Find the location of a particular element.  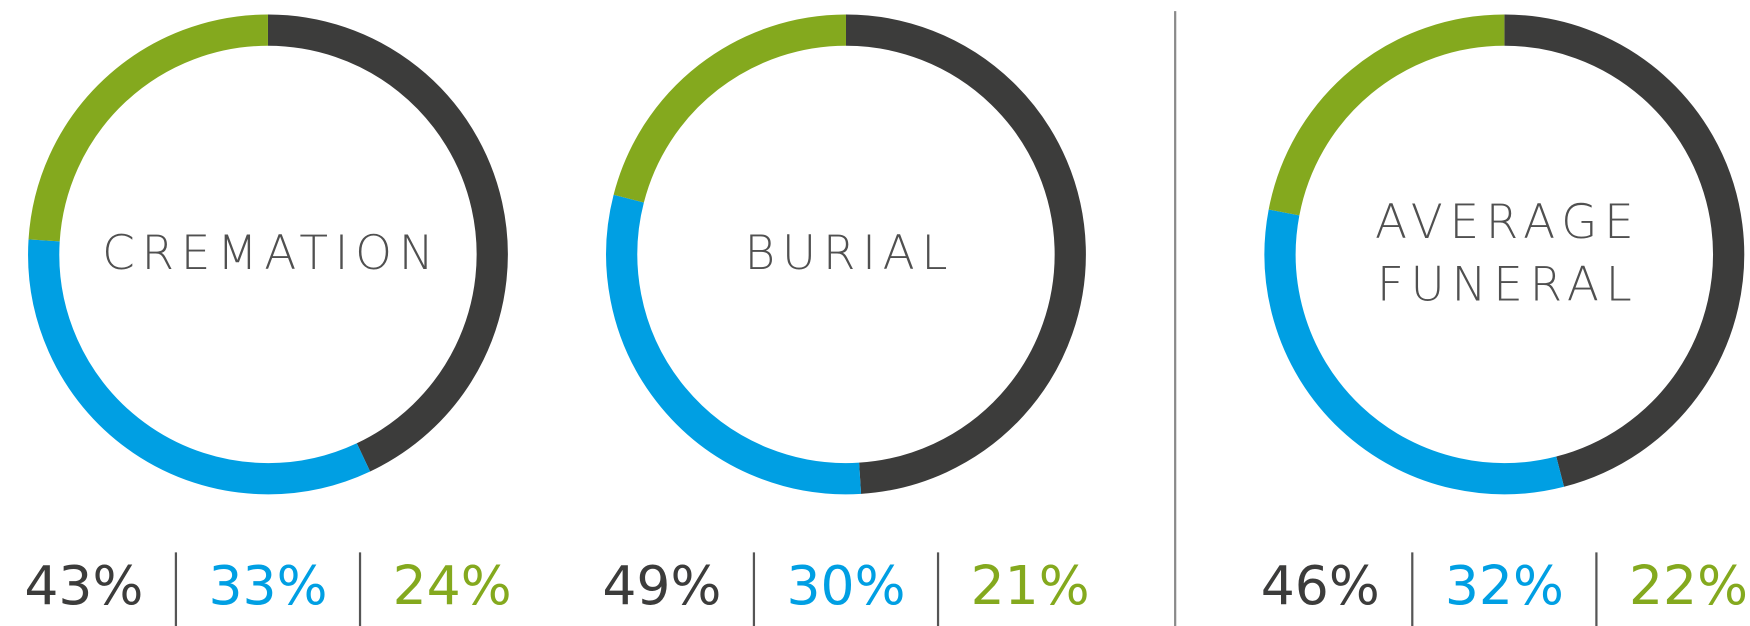

value-label: 22% is located at coordinates (1688, 585).